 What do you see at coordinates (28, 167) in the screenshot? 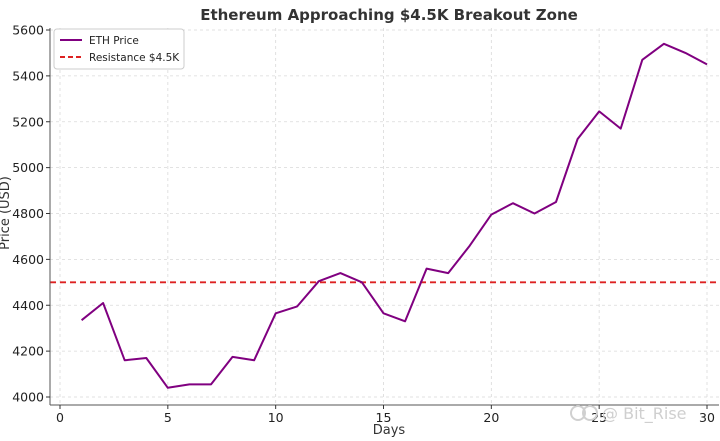
I see `y-tick-label: 5000` at bounding box center [28, 167].